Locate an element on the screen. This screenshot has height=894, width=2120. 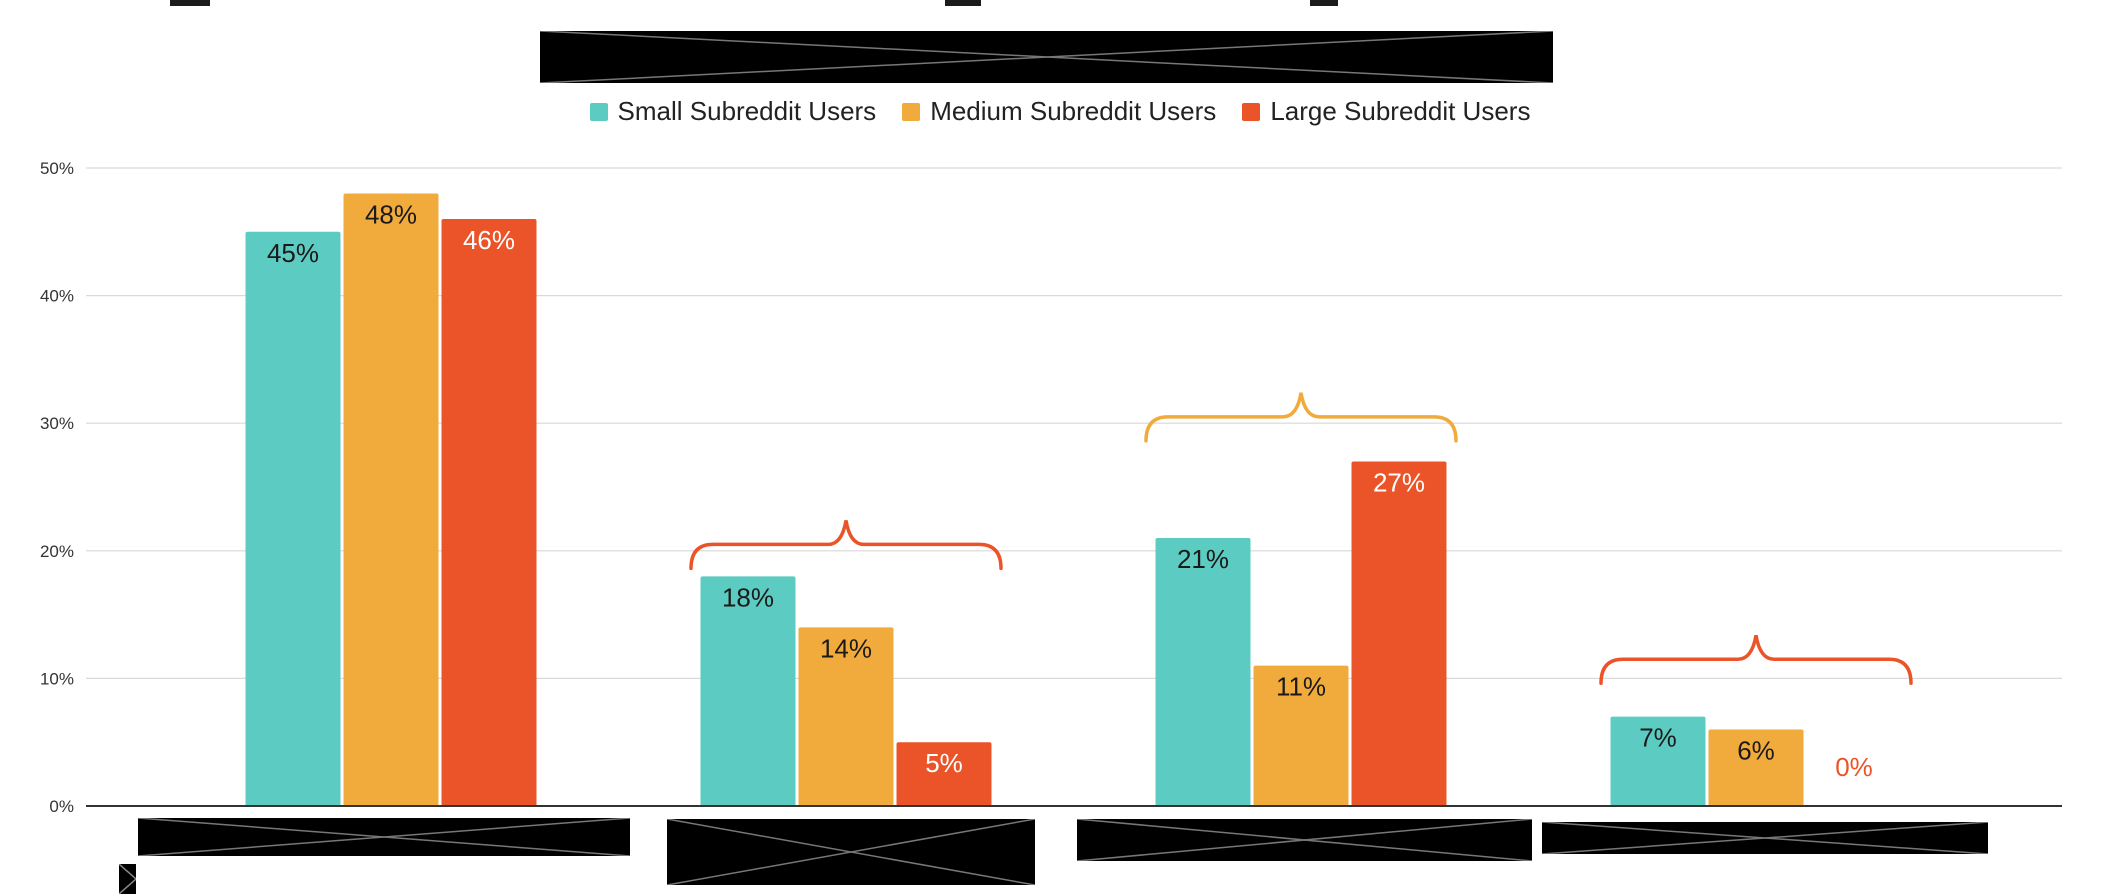
y-tick-label: 0% is located at coordinates (61, 806).